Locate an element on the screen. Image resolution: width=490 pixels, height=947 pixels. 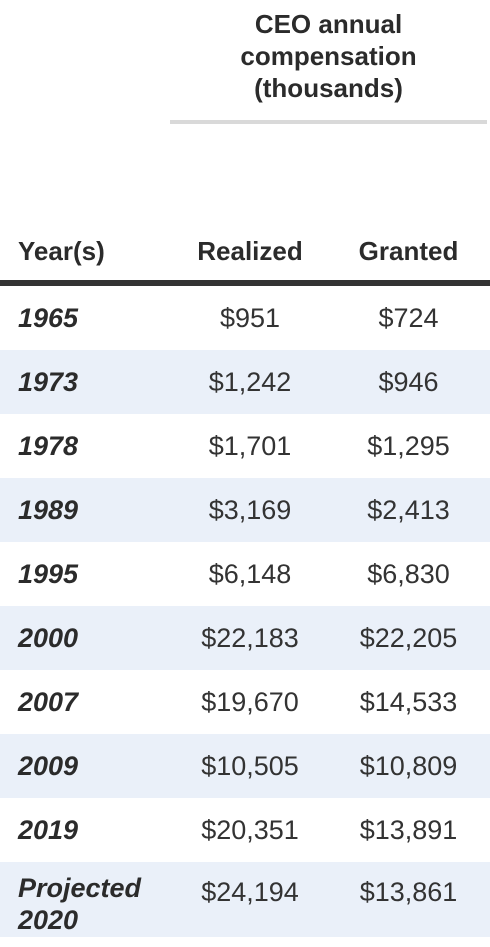
cell-realized: $1,701 is located at coordinates (250, 446).